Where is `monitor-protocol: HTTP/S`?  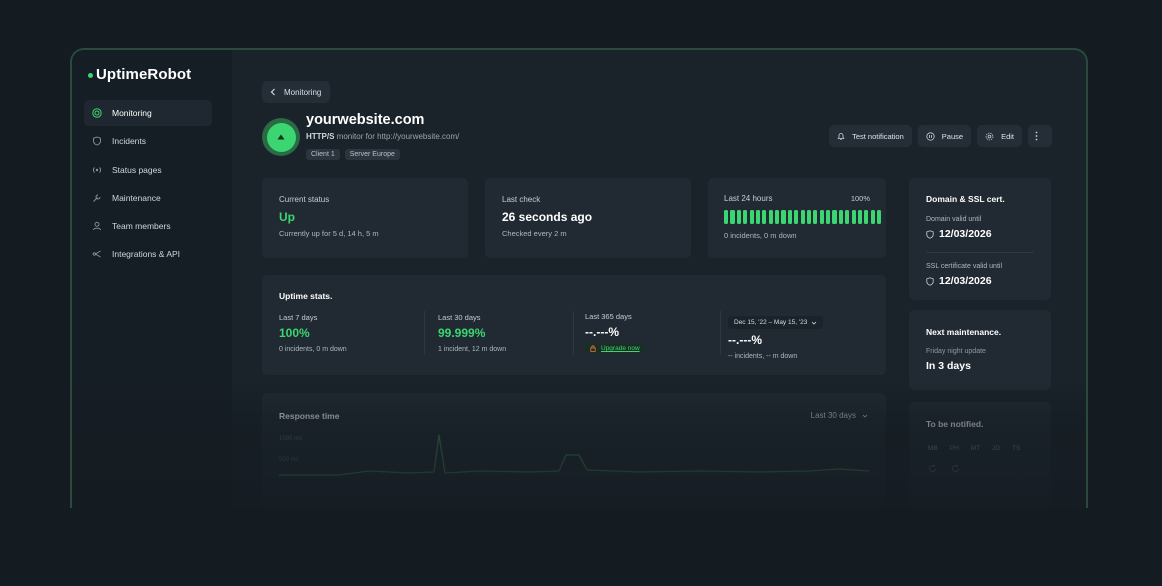 monitor-protocol: HTTP/S is located at coordinates (320, 136).